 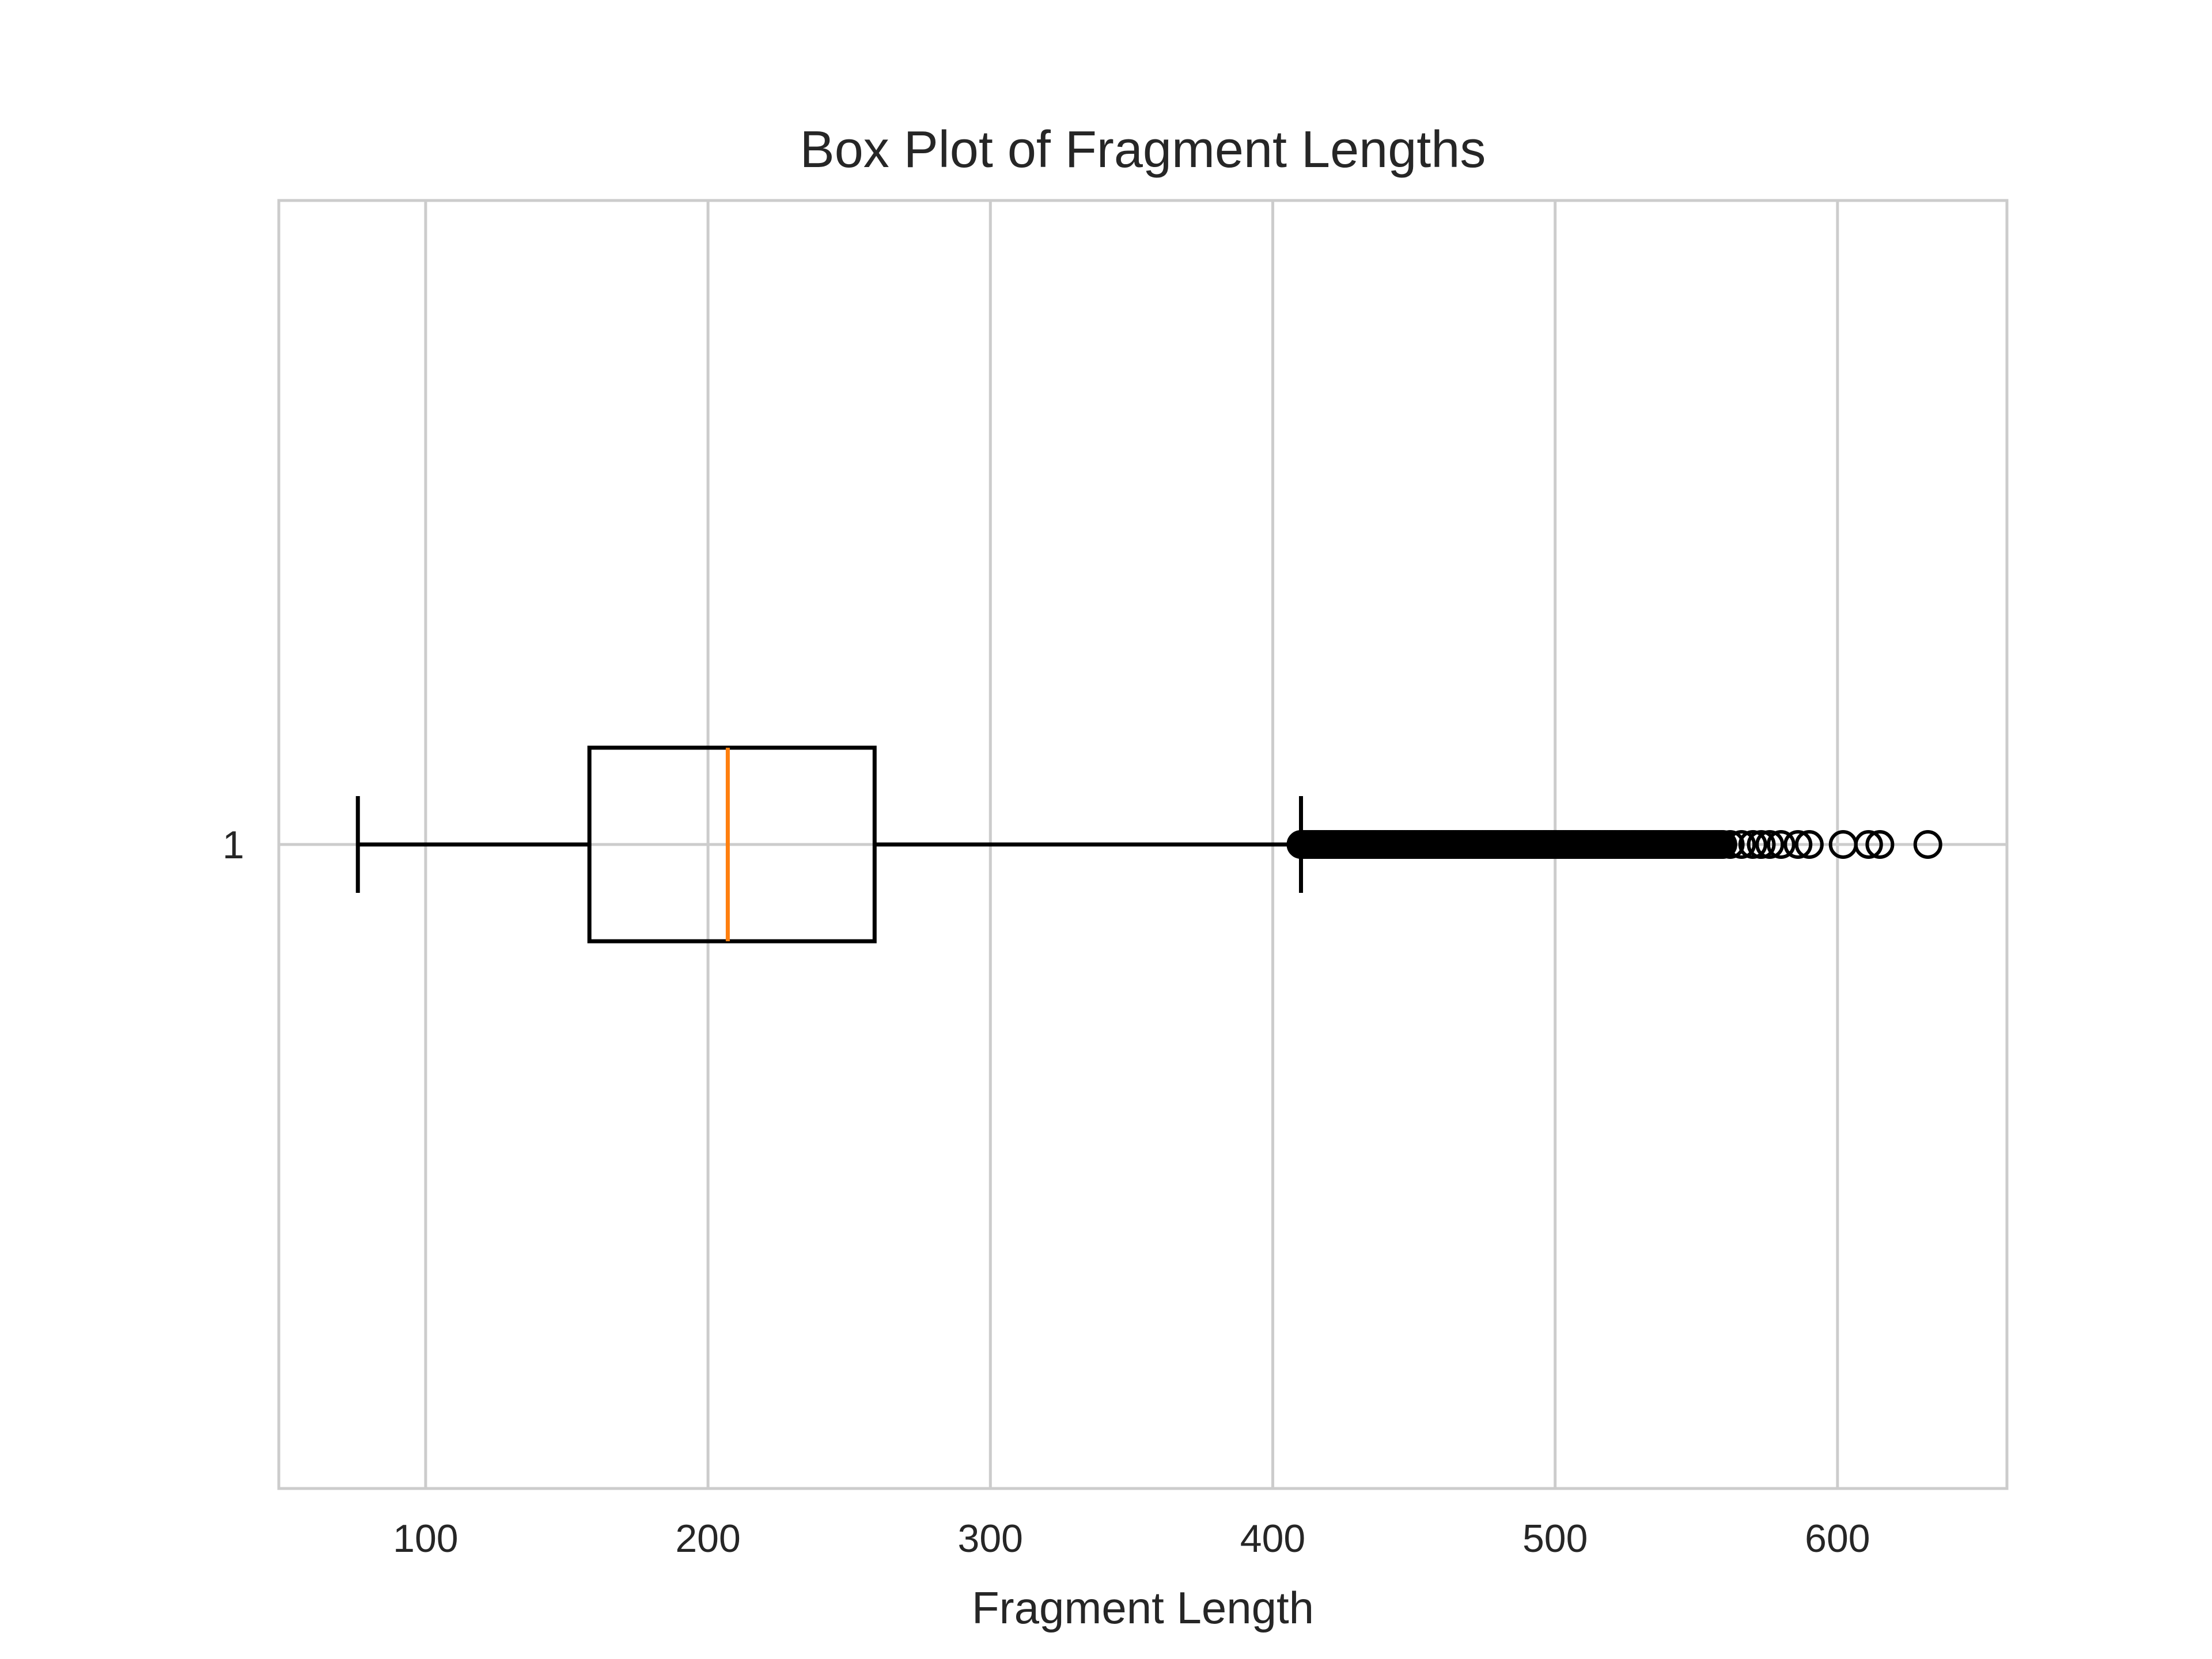 I want to click on x-tick-label: 400, so click(x=1272, y=1538).